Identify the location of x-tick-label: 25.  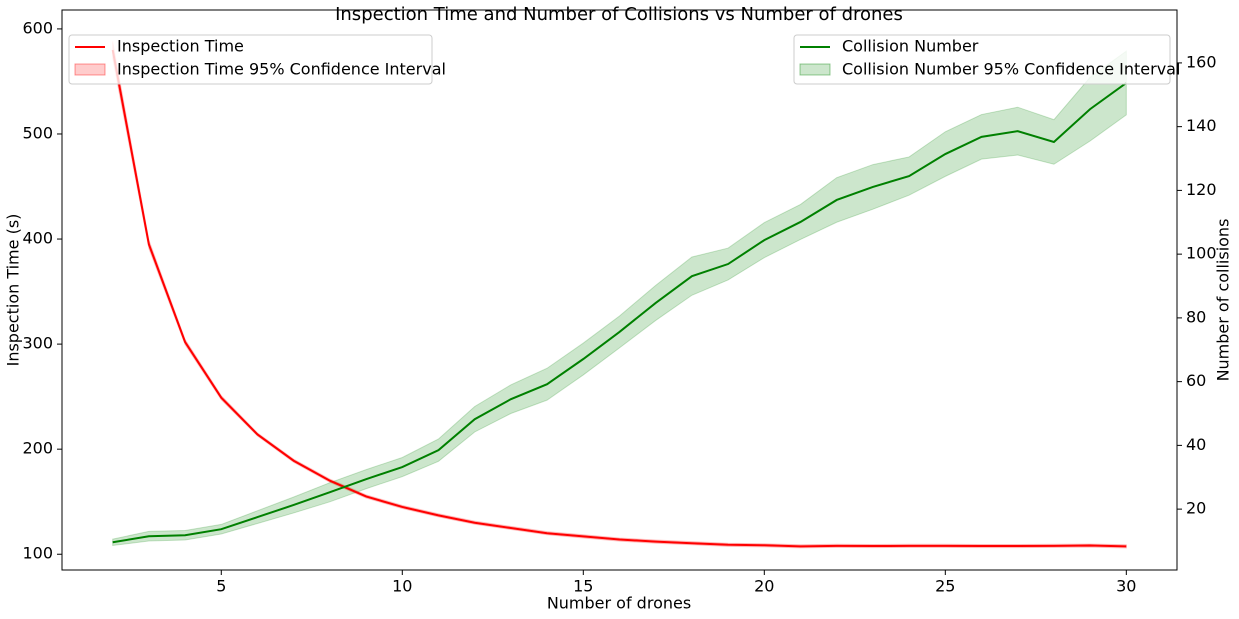
(945, 586).